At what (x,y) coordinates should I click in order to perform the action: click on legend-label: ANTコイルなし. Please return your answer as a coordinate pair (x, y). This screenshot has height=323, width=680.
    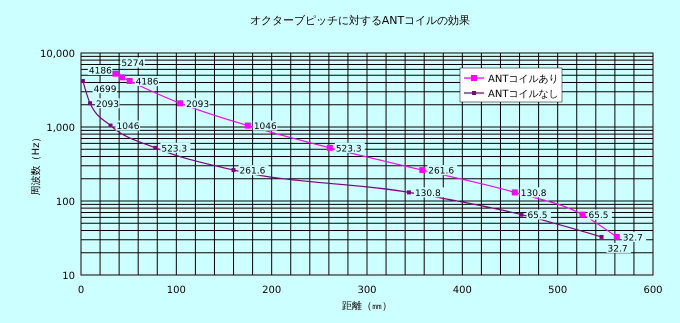
    Looking at the image, I should click on (523, 94).